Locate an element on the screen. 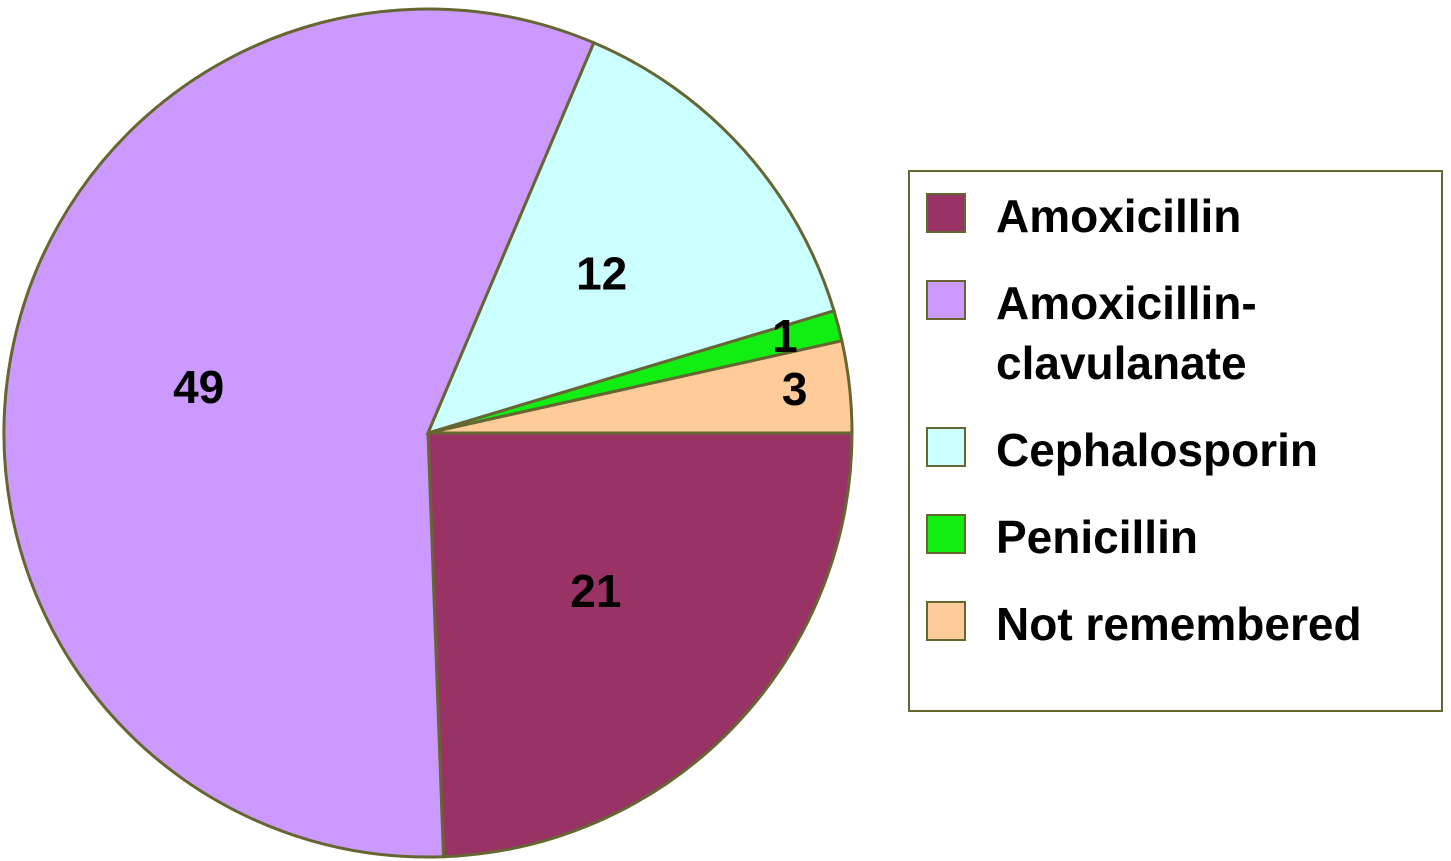 The image size is (1451, 861). data-label: 21 is located at coordinates (595, 591).